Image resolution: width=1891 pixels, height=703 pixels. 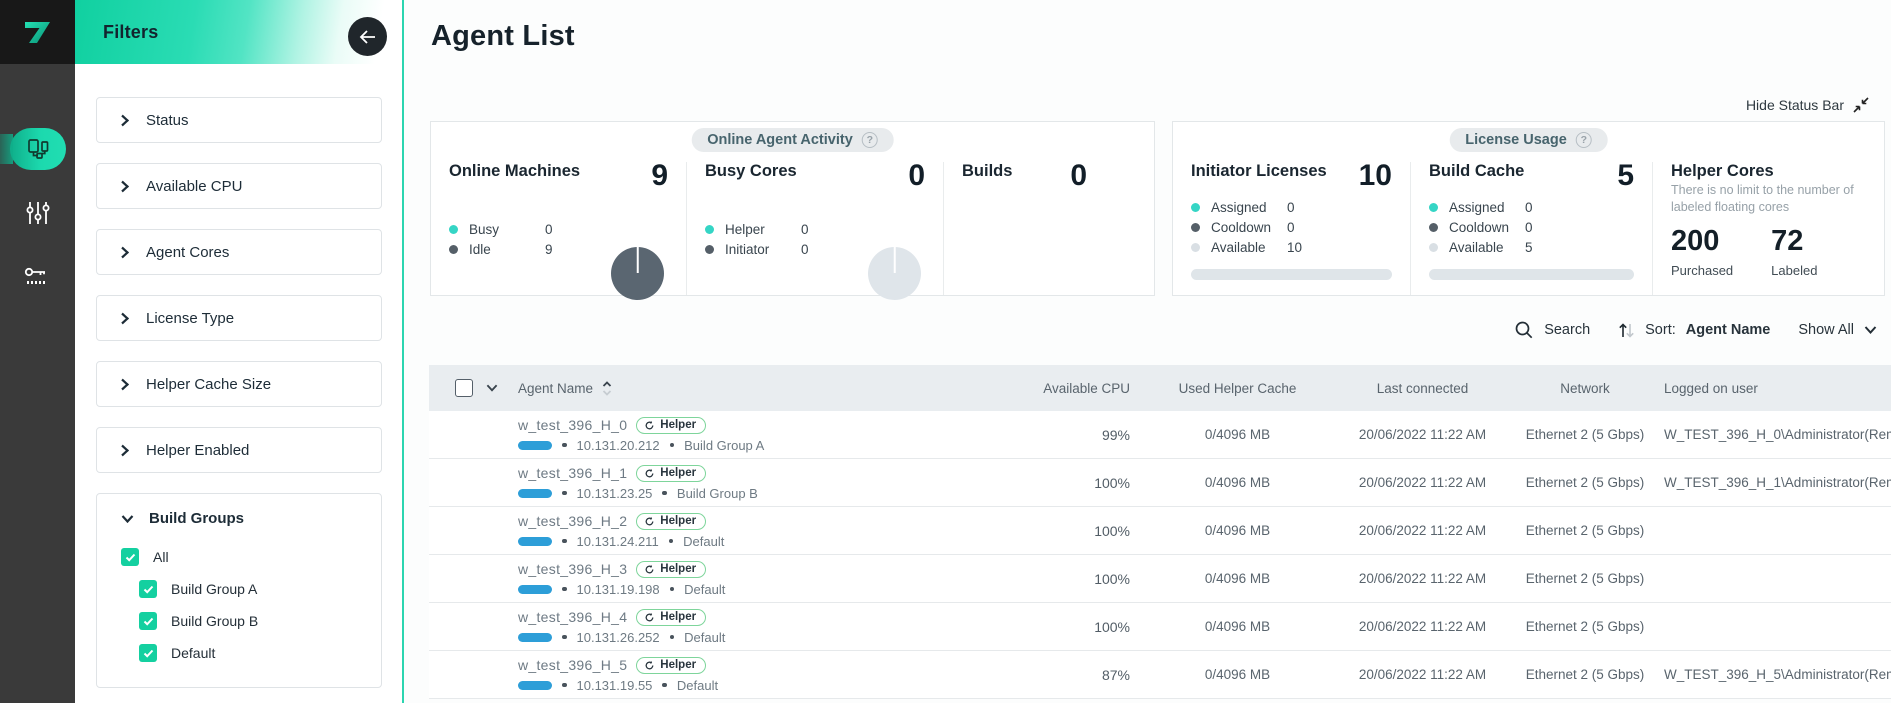 I want to click on table-toolbar: Search Sort: Agent Name Show All, so click(x=1695, y=330).